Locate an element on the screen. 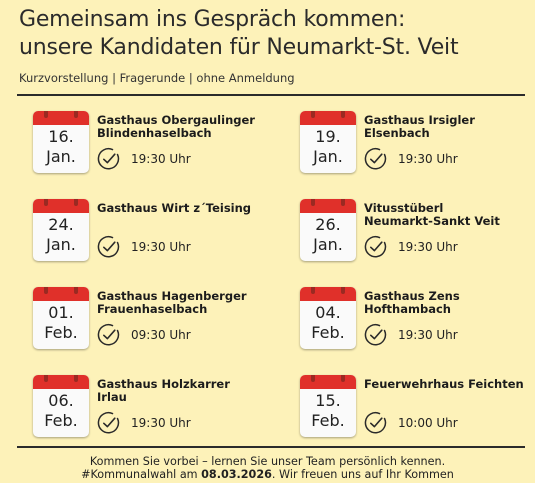 Image resolution: width=535 pixels, height=483 pixels. event-venue: Gasthaus Obergaulinger Blindenhaselbach is located at coordinates (176, 127).